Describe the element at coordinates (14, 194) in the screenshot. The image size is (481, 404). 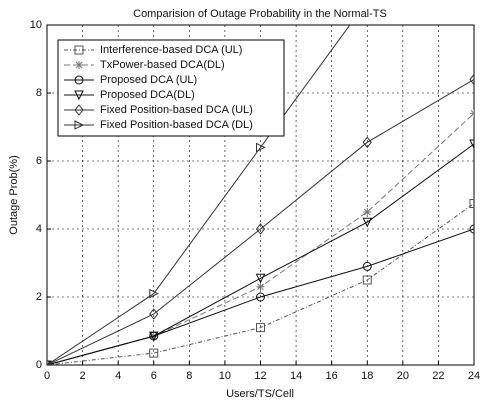
I see `y-axis-label: Outage Prob(%)` at that location.